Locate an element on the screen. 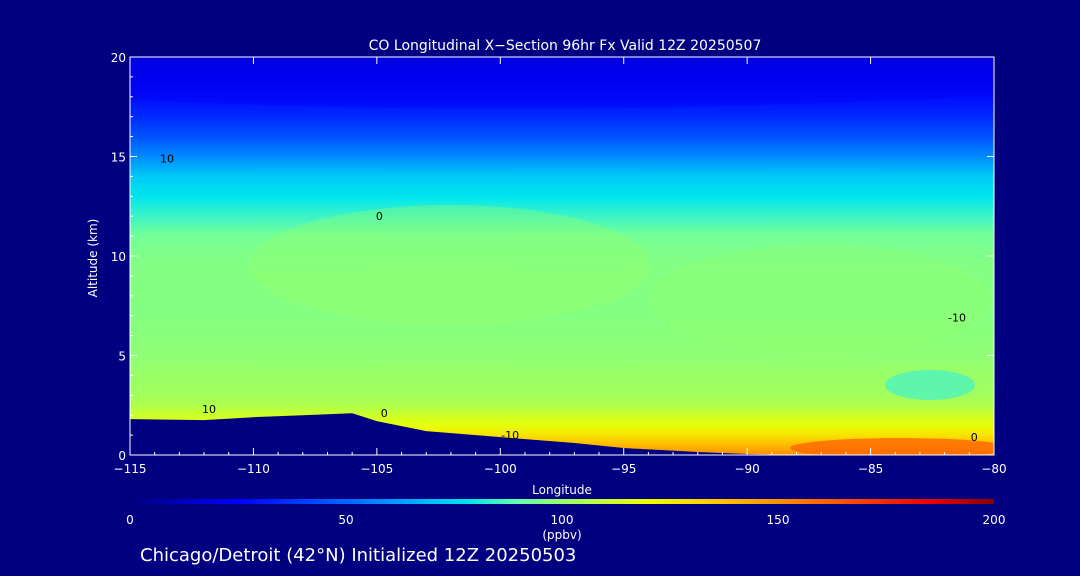 The image size is (1080, 576). colorbar-ticks: 0 50 100 150 200 is located at coordinates (565, 520).